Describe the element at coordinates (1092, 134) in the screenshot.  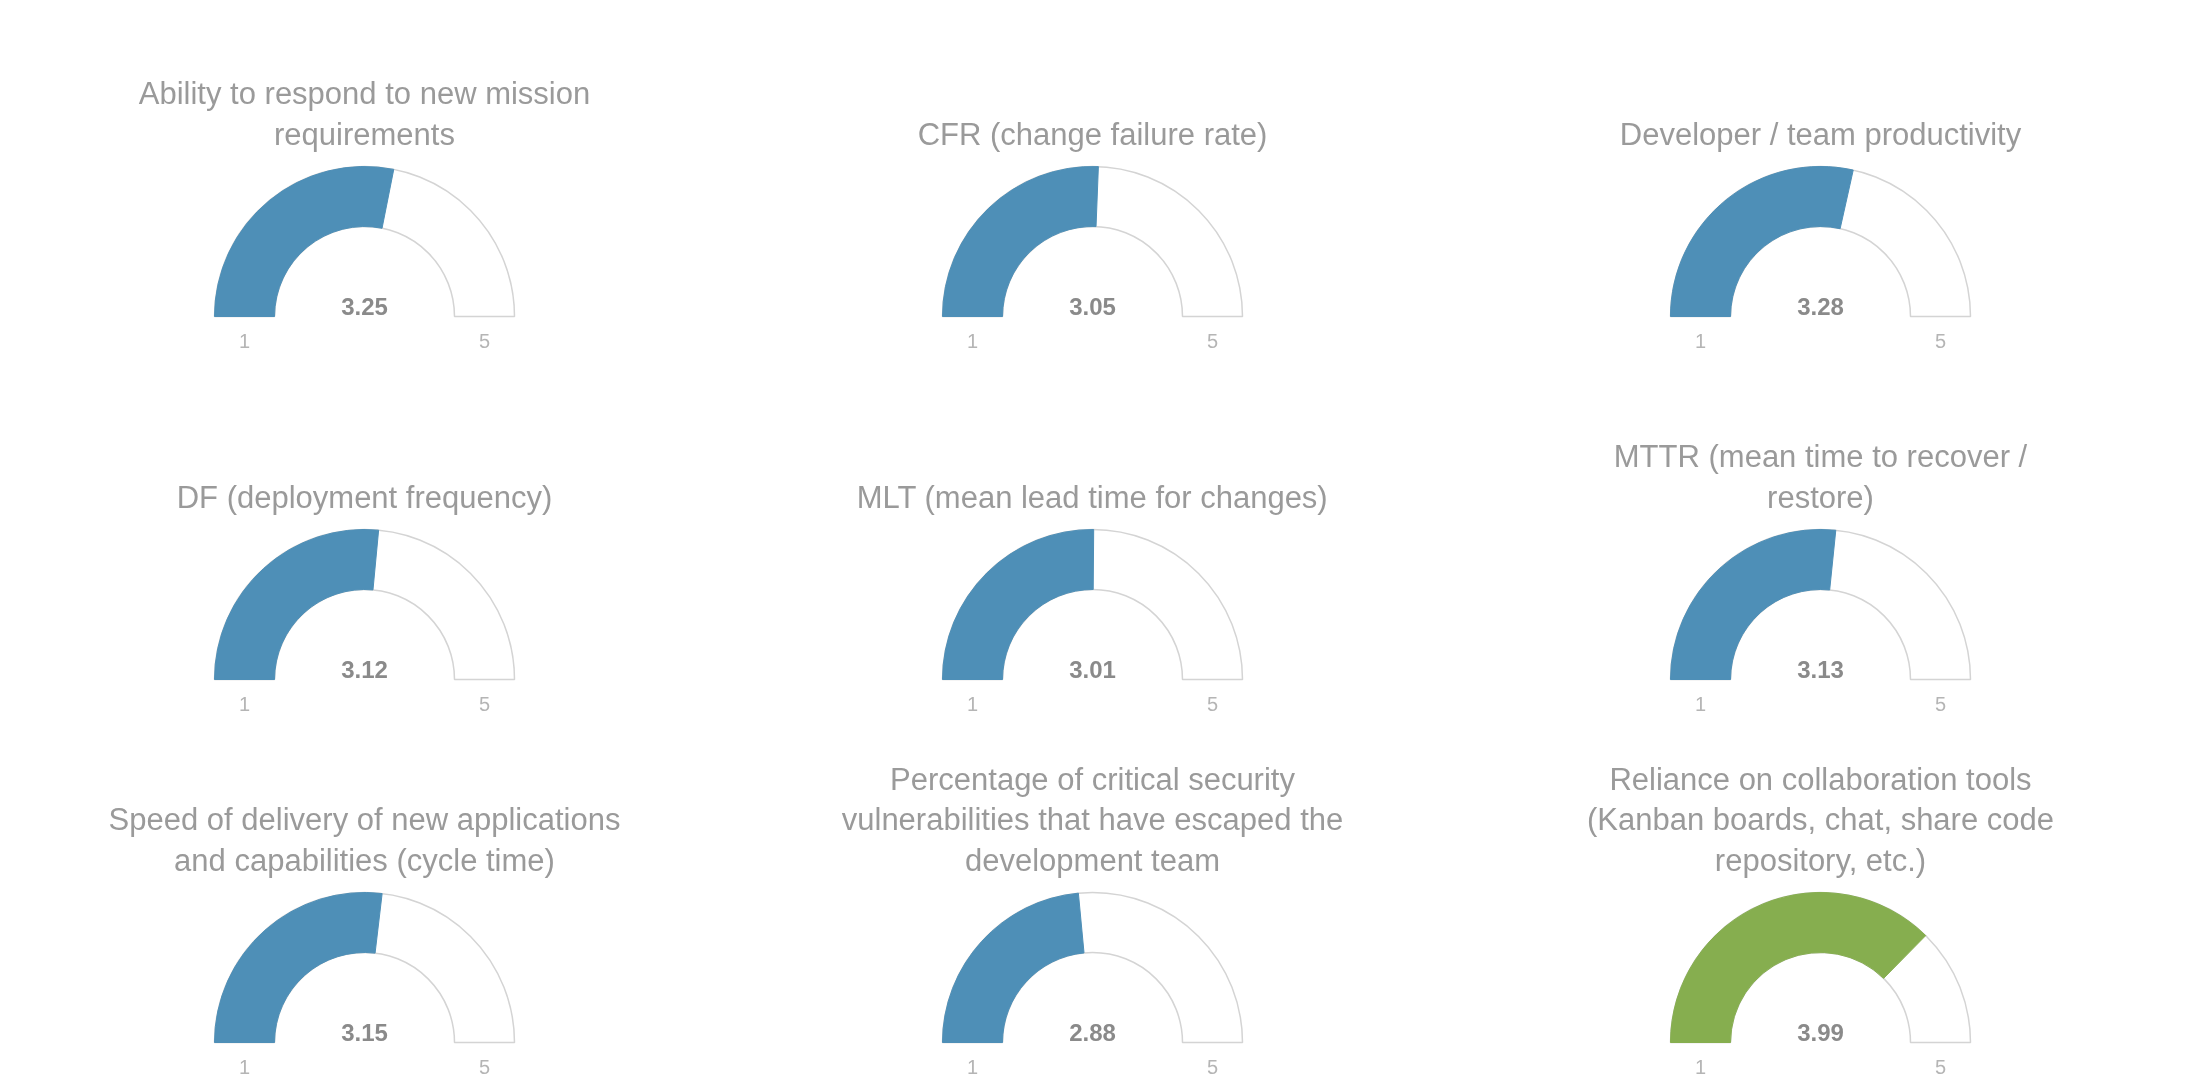
I see `text: CFR (change failure rate)` at that location.